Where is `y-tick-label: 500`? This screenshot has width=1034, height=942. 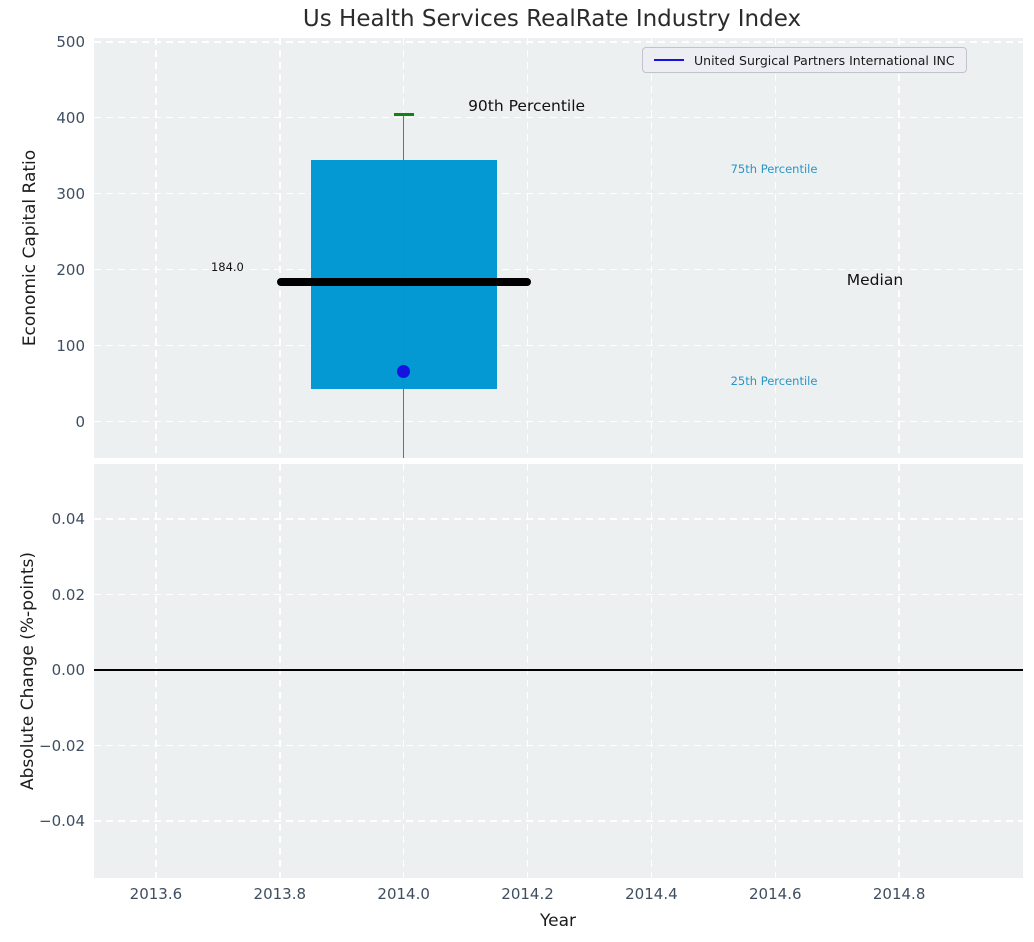 y-tick-label: 500 is located at coordinates (70, 41).